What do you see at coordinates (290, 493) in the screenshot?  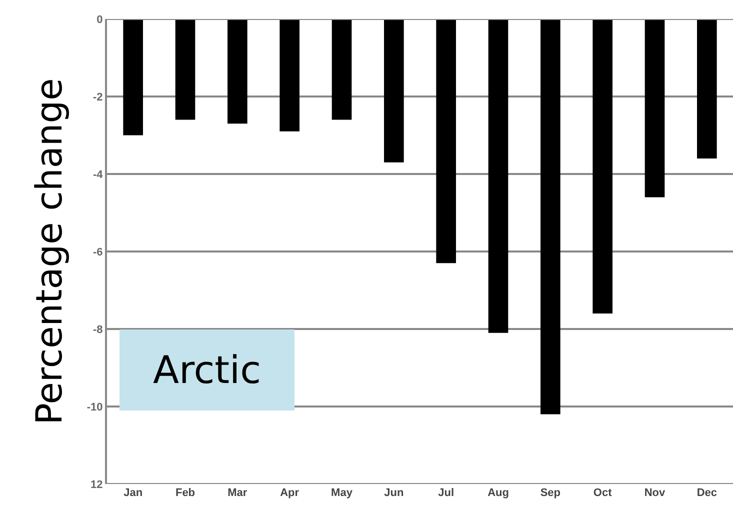 I see `x-tick-label: Apr` at bounding box center [290, 493].